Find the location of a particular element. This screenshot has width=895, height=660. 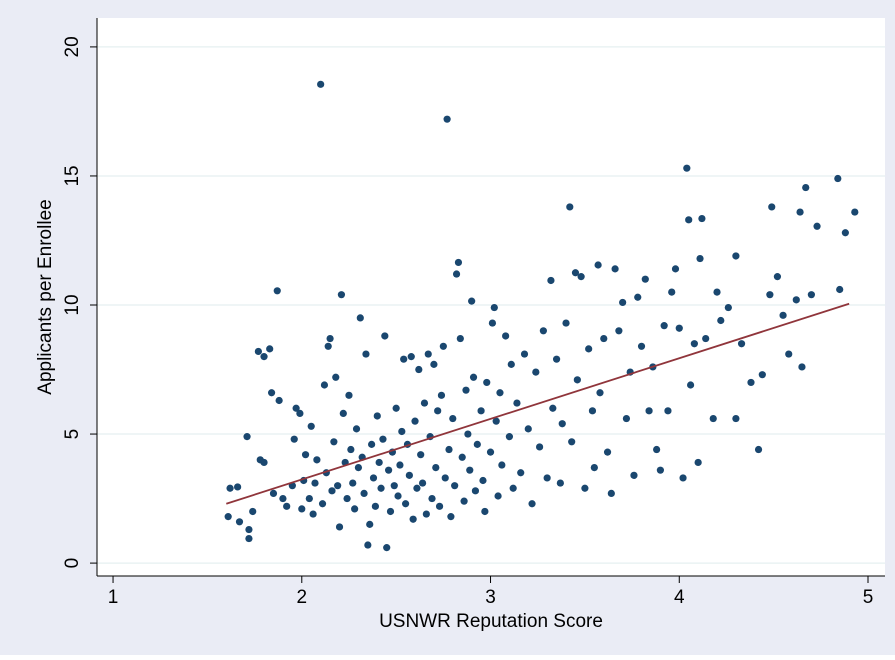

y-tick-label: 5 is located at coordinates (72, 434).